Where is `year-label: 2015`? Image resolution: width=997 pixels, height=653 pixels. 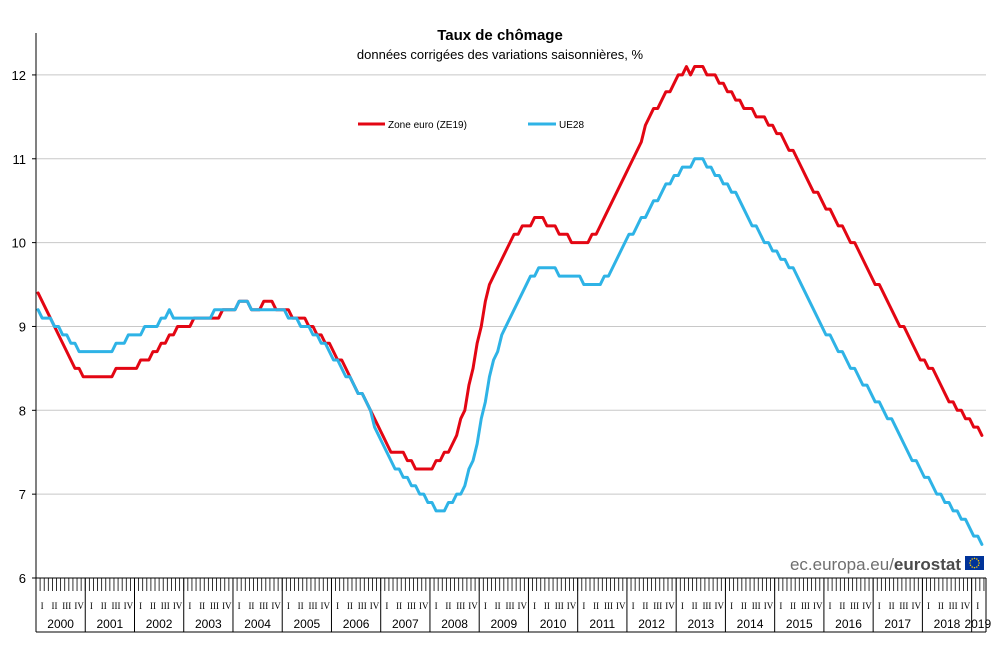
year-label: 2015 is located at coordinates (799, 624).